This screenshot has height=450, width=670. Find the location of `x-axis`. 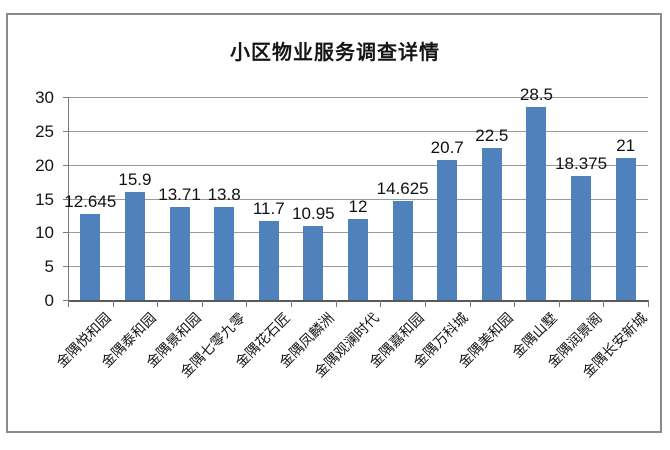

x-axis is located at coordinates (358, 301).